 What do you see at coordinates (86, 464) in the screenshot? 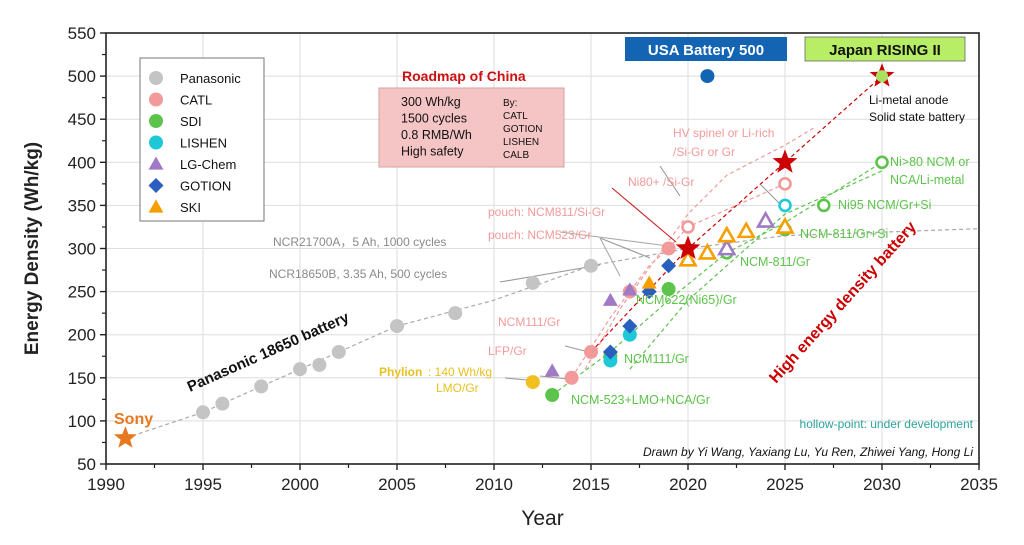
I see `y-tick-label: 50` at bounding box center [86, 464].